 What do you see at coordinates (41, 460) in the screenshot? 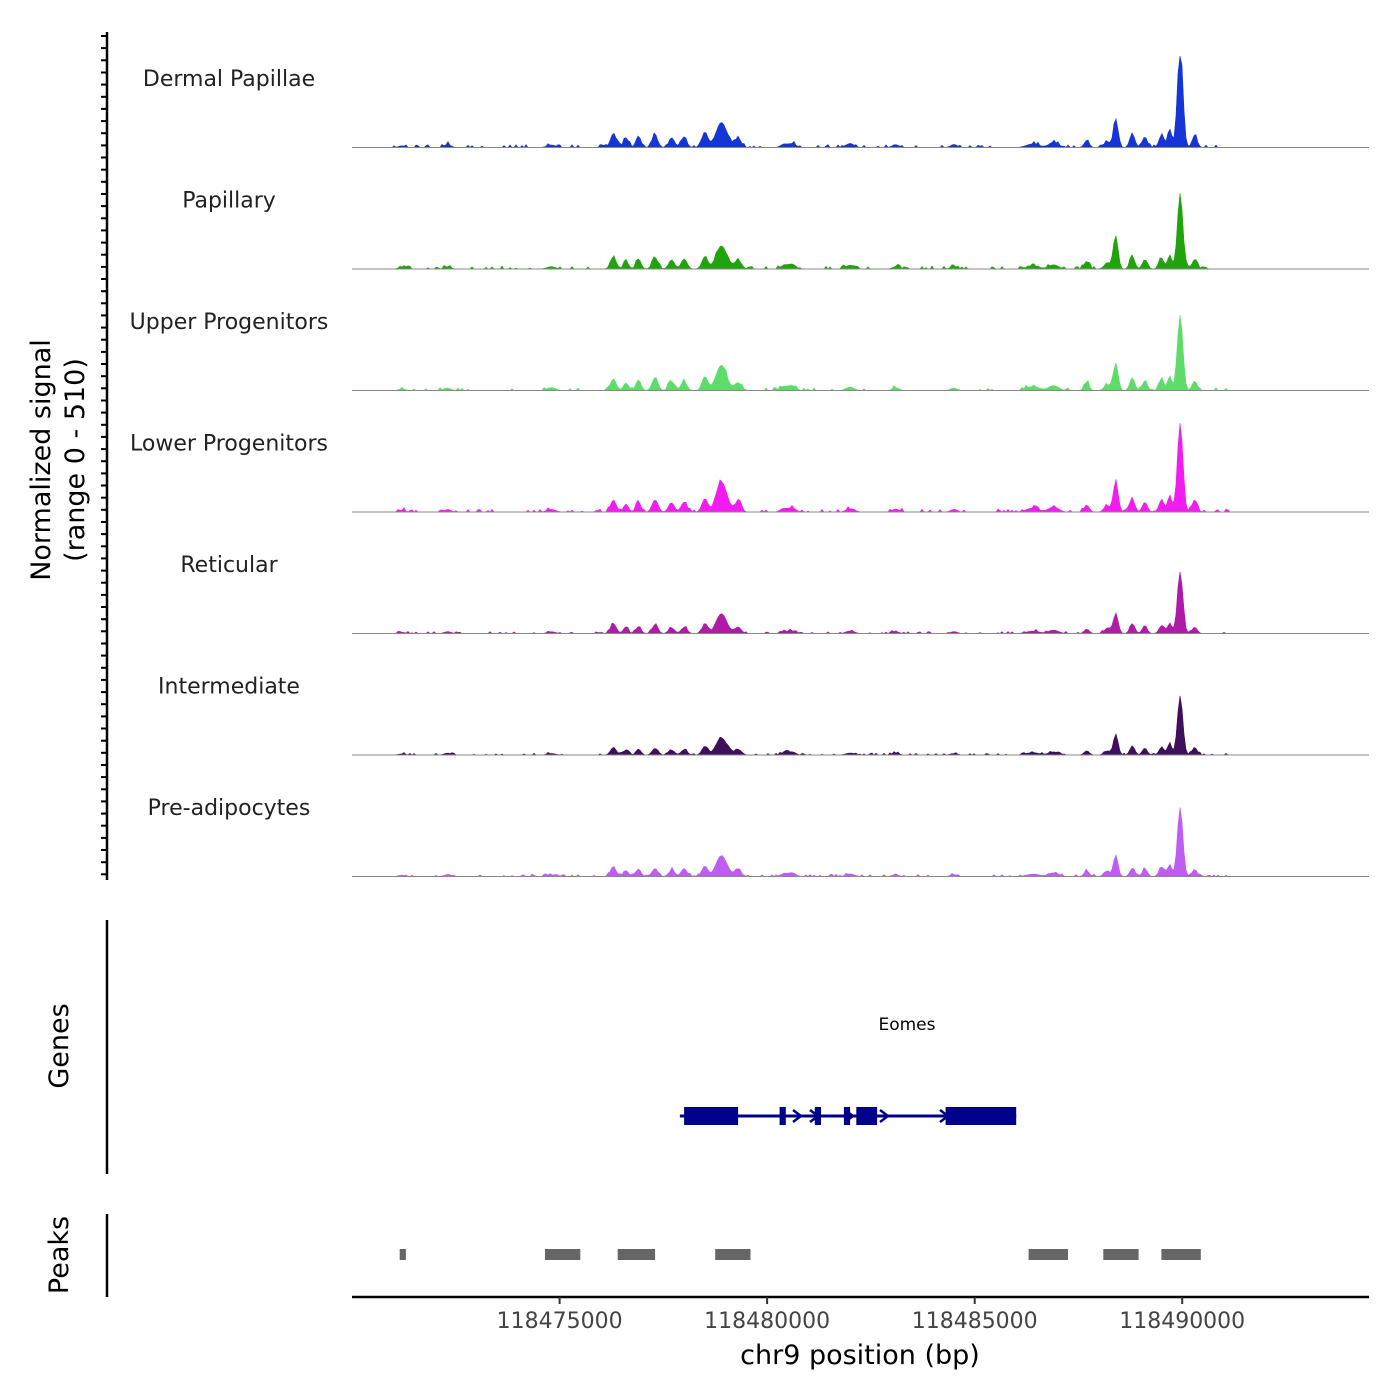
I see `signal-axis-label-line1: Normalized signal` at bounding box center [41, 460].